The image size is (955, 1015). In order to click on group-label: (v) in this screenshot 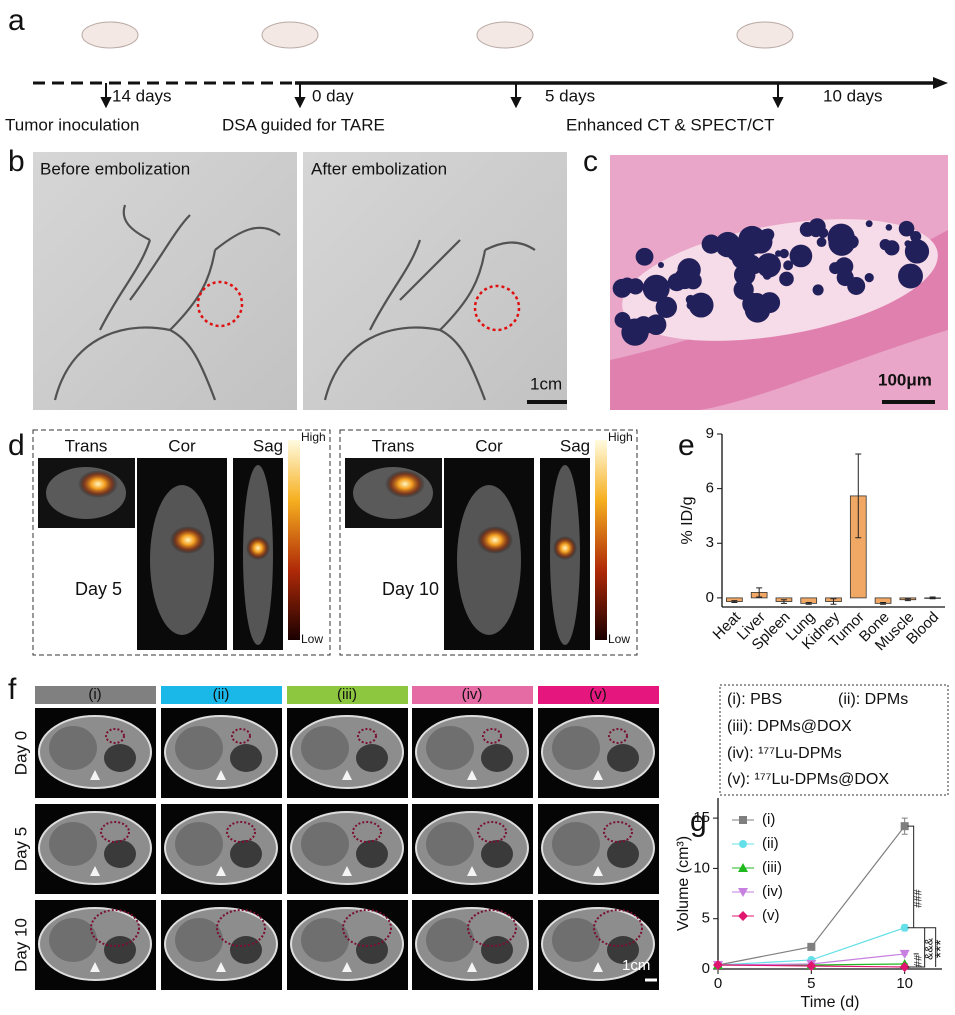, I will do `click(598, 694)`.